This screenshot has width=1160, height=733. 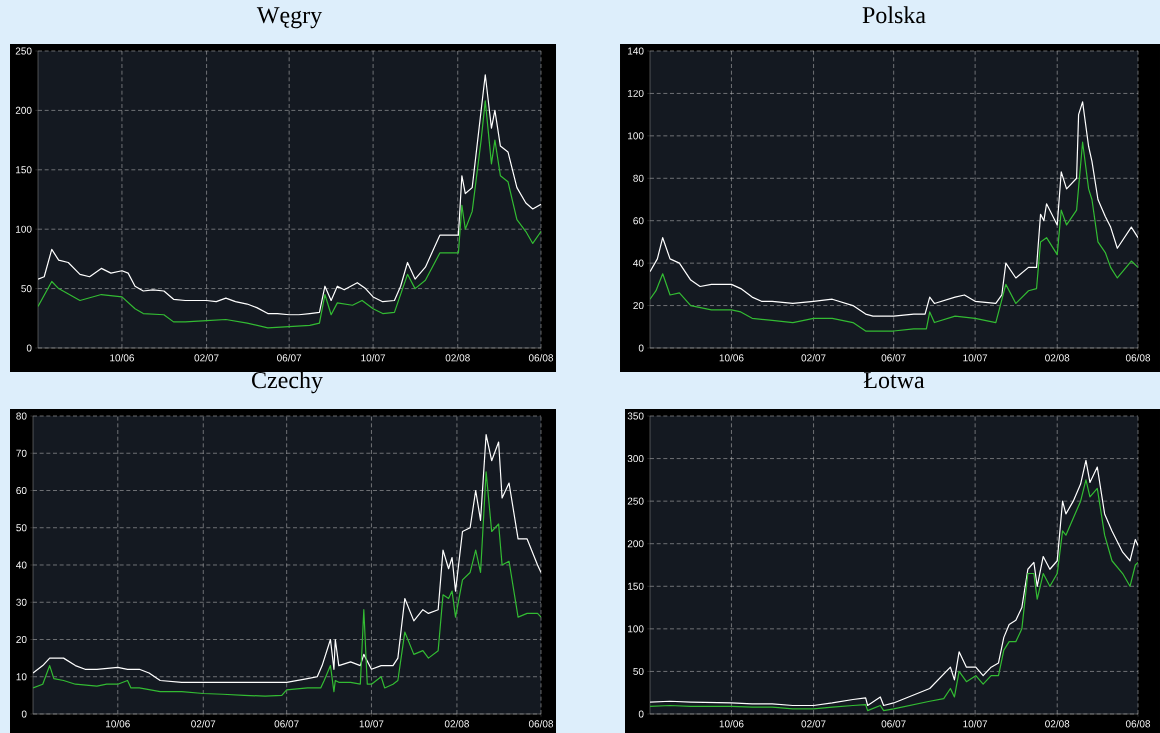 I want to click on y-tick-label: 10, so click(x=21, y=677).